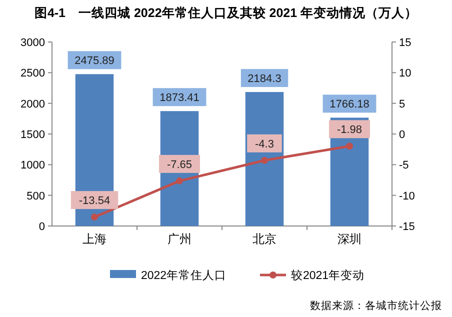 This screenshot has height=317, width=452. I want to click on data-label: 2475.89, so click(94, 61).